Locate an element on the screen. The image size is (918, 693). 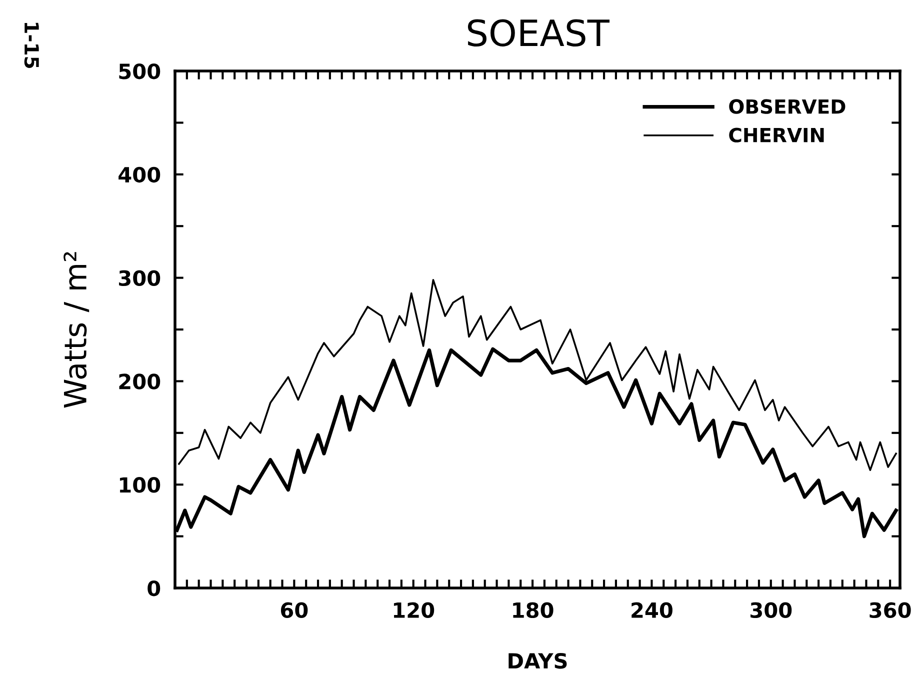
legend-label: OBSERVED is located at coordinates (787, 106).